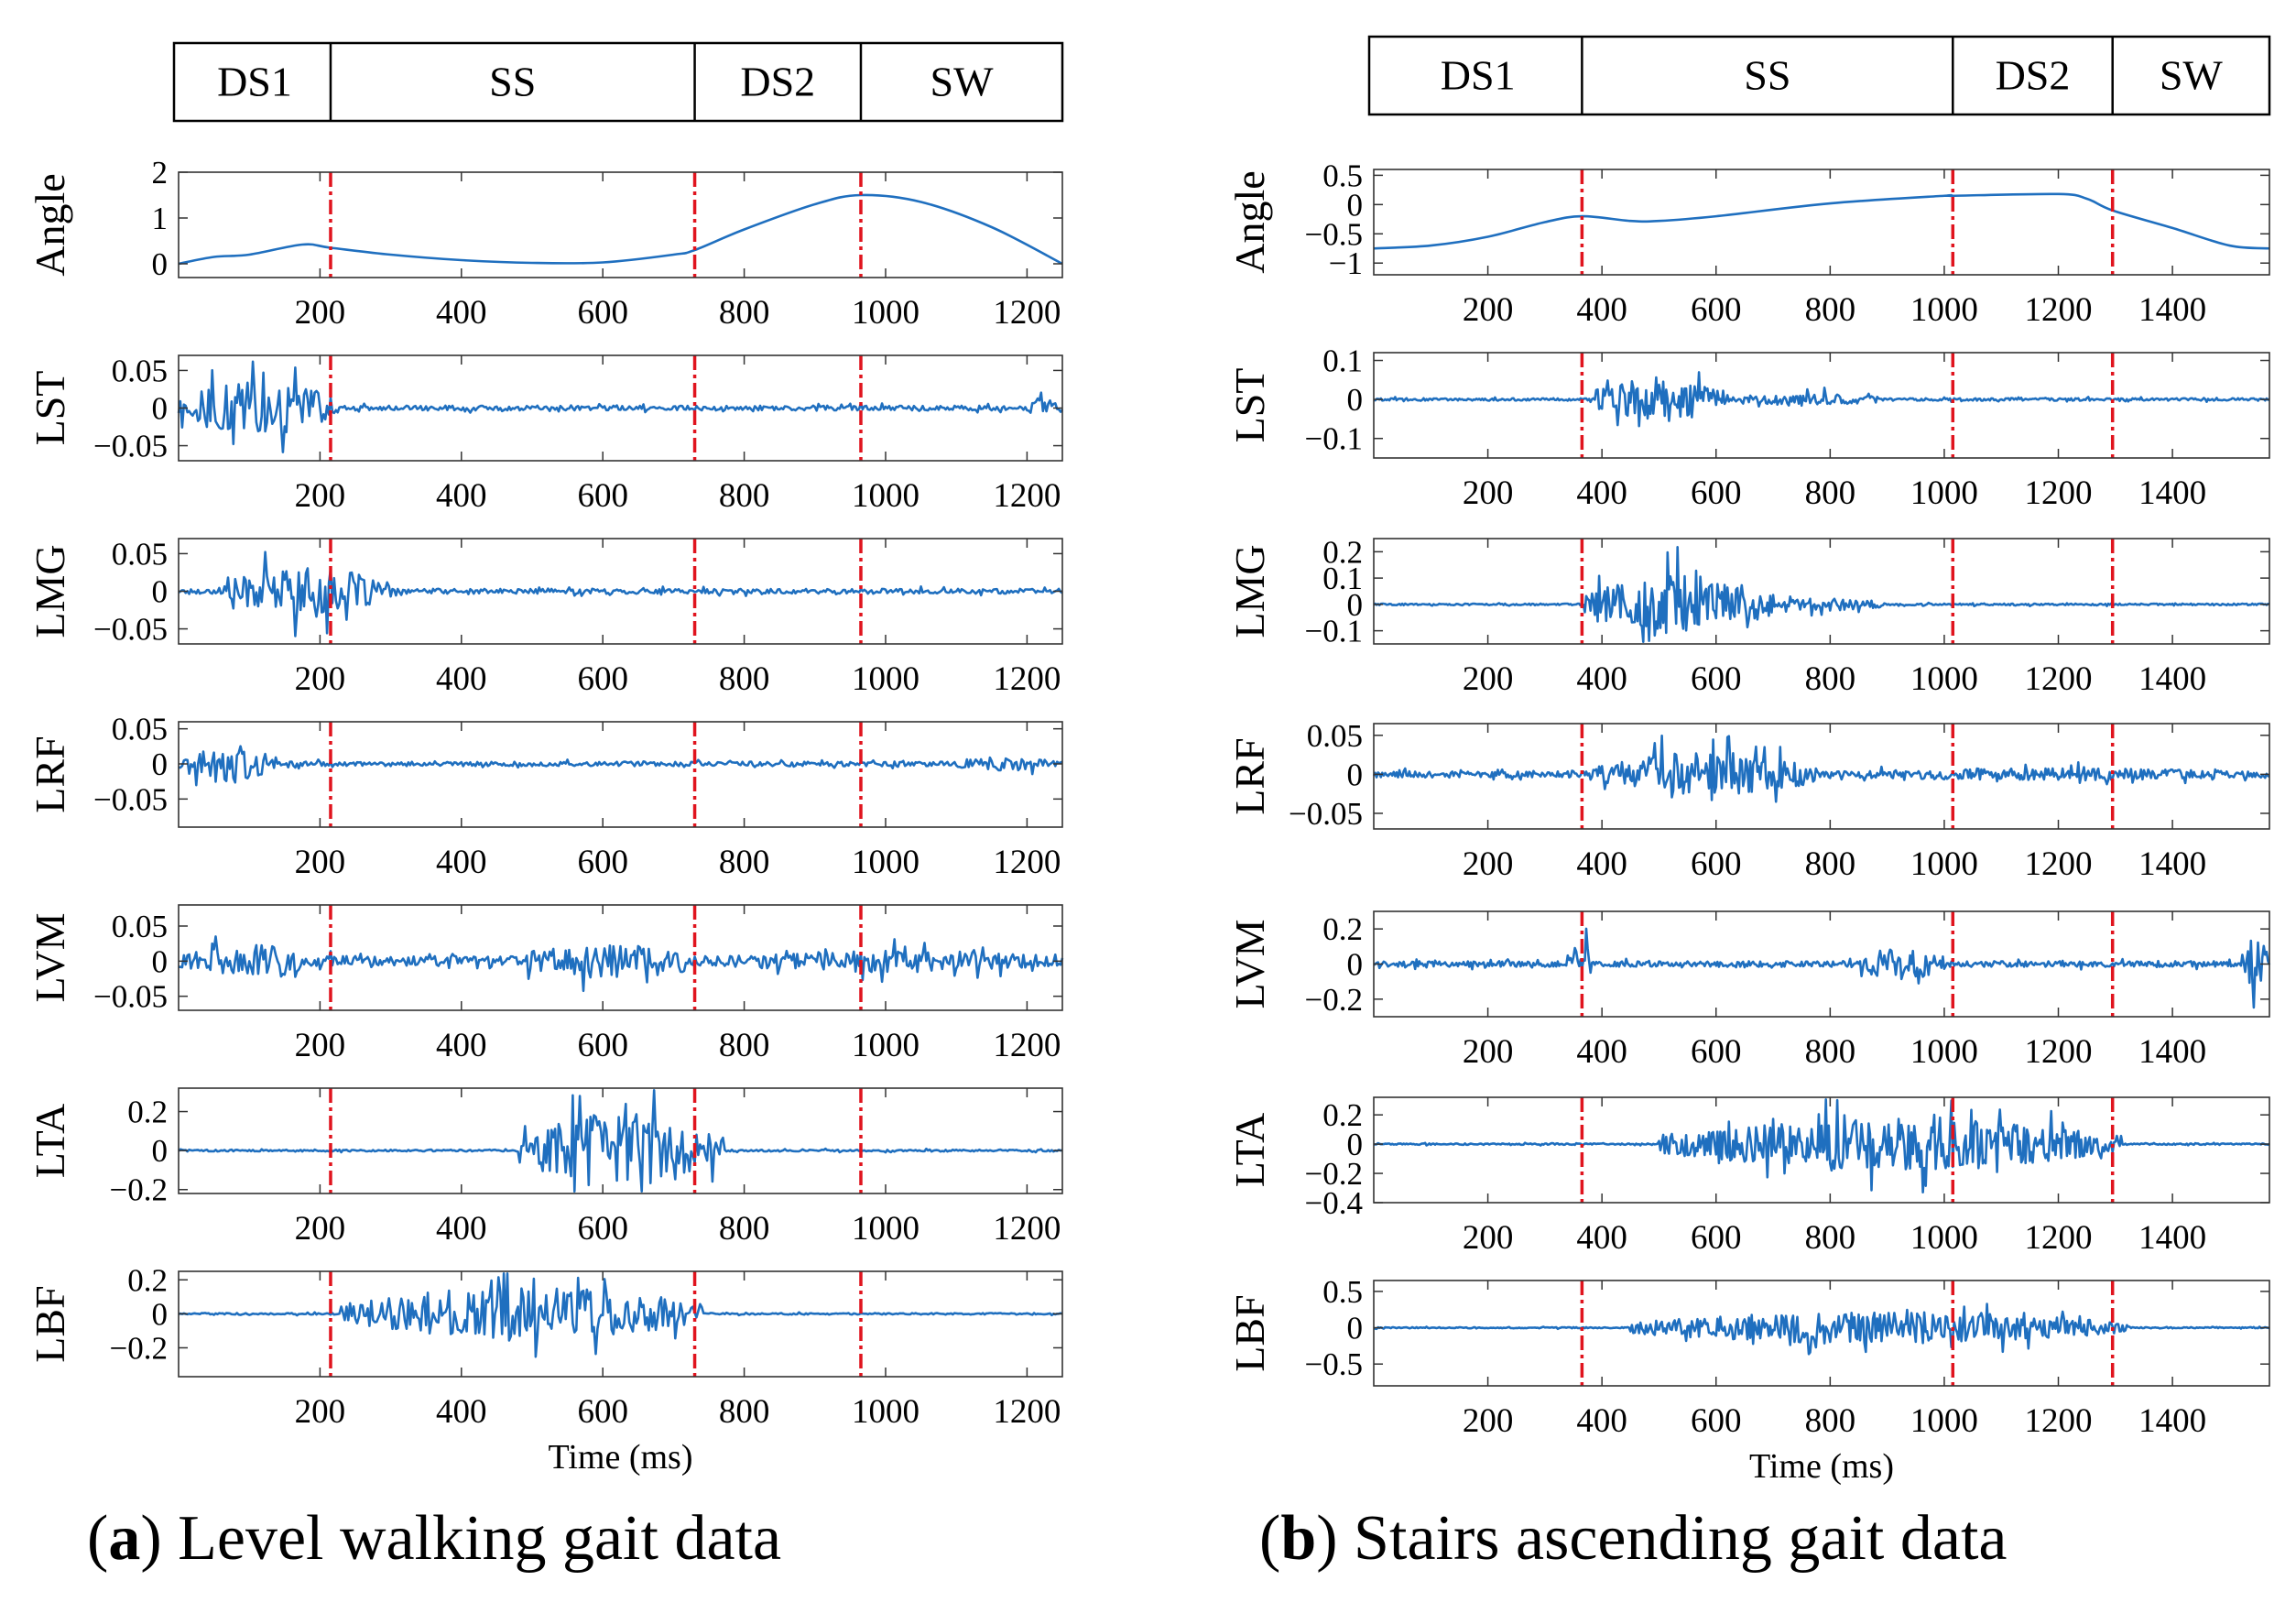 Image resolution: width=2296 pixels, height=1613 pixels. I want to click on phase-label-ds2: DS2, so click(2033, 75).